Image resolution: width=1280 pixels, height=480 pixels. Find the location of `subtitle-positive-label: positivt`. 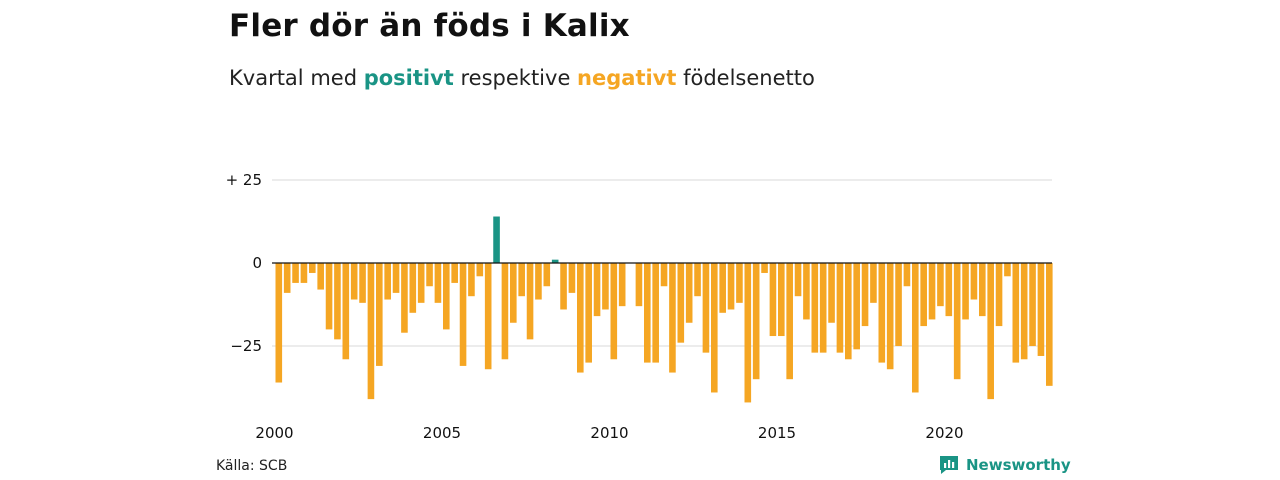

subtitle-positive-label: positivt is located at coordinates (408, 78).